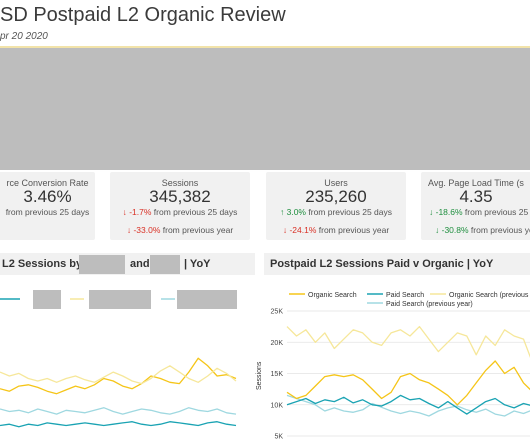  I want to click on kpi-comparison-year: ↓ -33.0% from previous year, so click(180, 230).